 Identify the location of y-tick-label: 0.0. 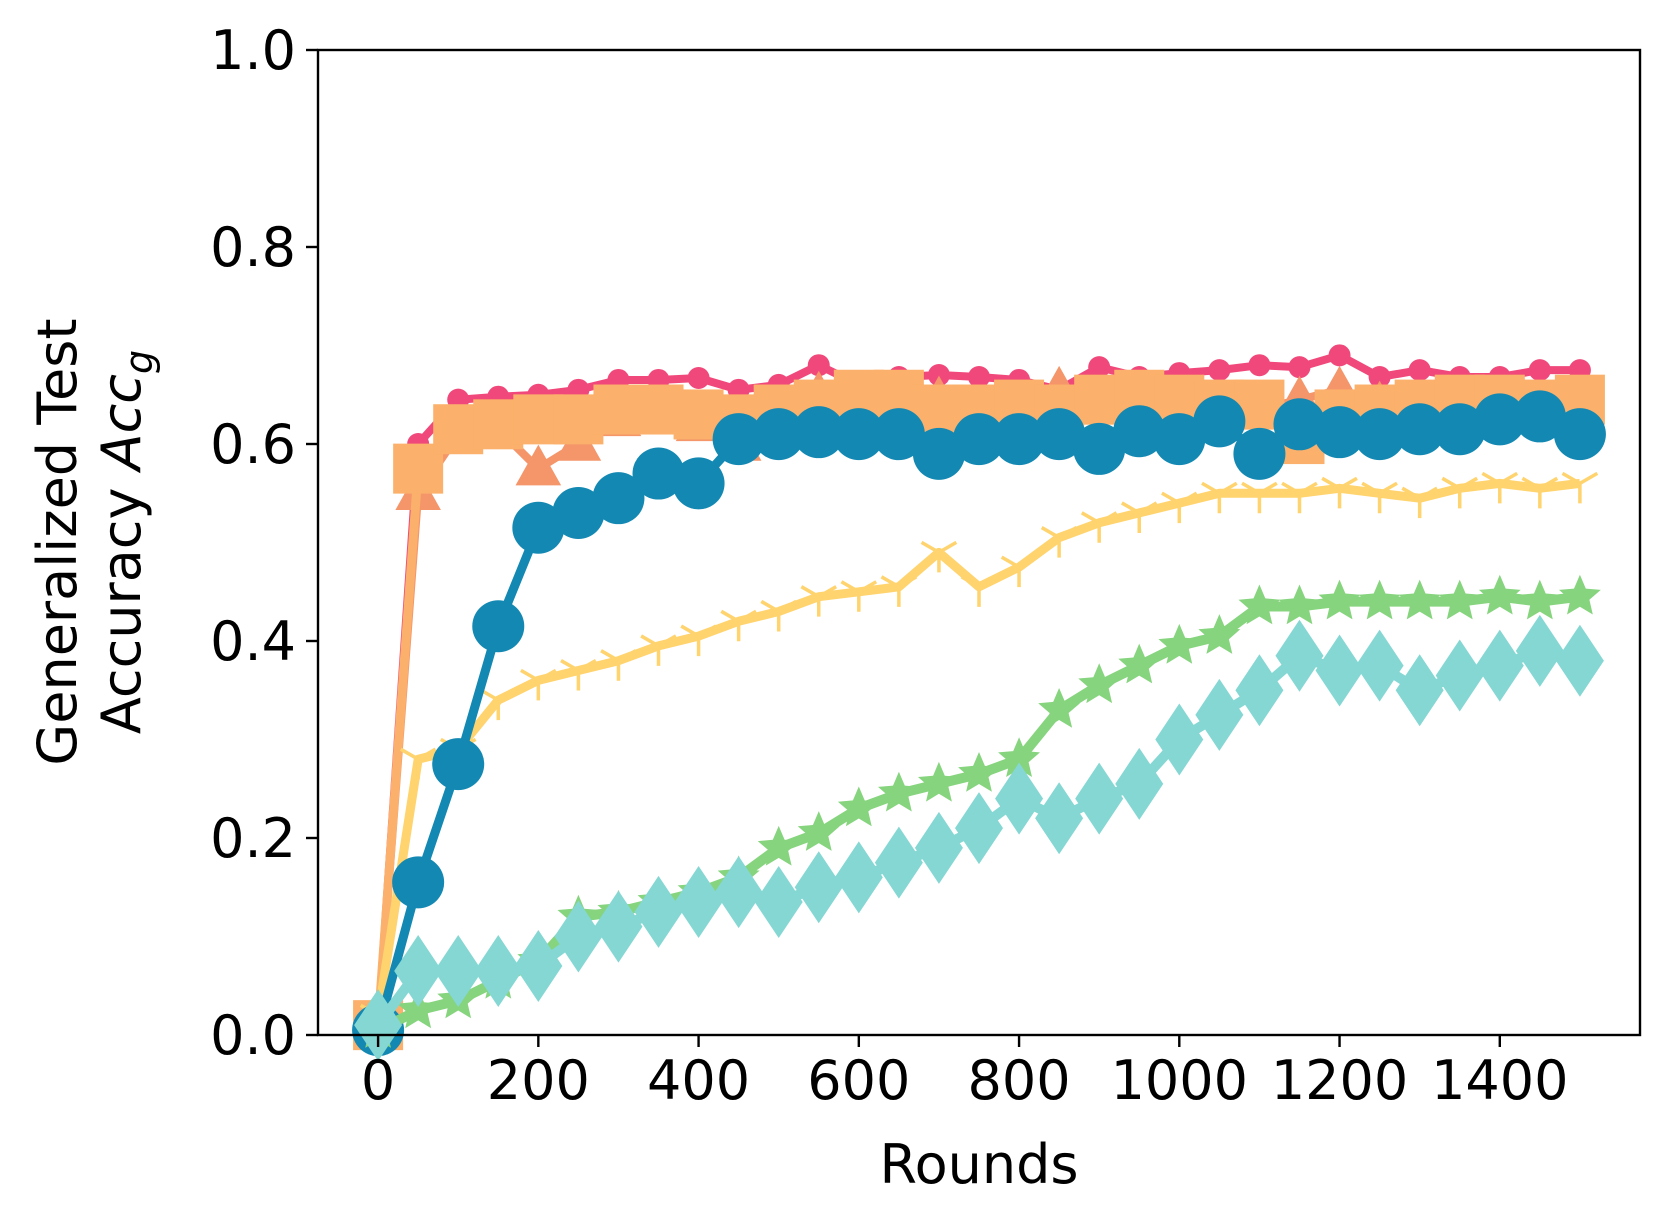
(253, 1035).